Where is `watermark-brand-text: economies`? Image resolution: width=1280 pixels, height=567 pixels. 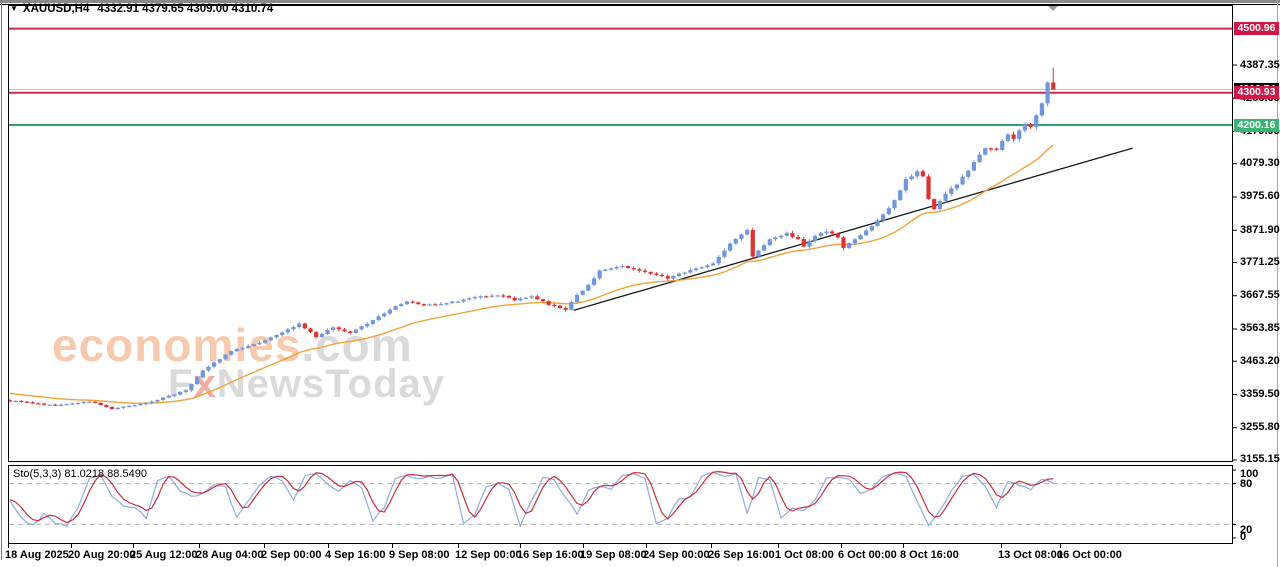
watermark-brand-text: economies is located at coordinates (177, 345).